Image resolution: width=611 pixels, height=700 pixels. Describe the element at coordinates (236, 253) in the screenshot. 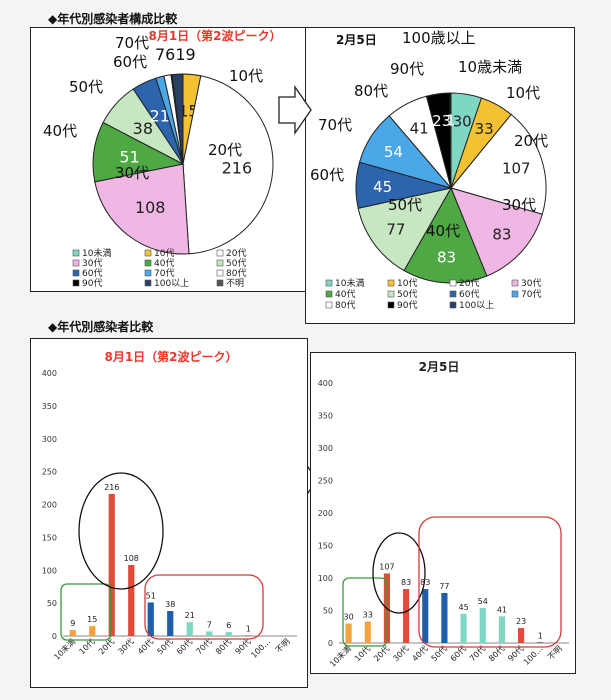

I see `legend-entry: 20代` at that location.